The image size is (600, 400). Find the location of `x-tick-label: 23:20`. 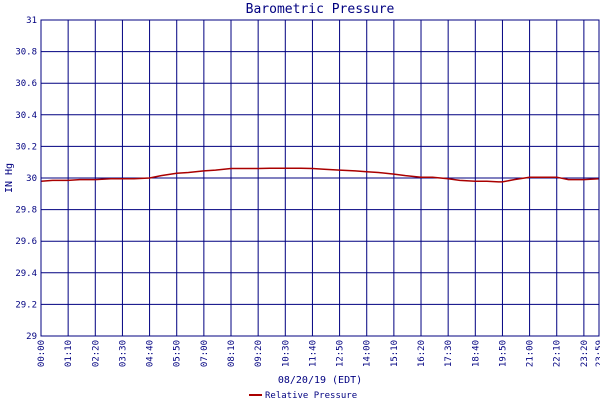

x-tick-label: 23:20 is located at coordinates (585, 353).